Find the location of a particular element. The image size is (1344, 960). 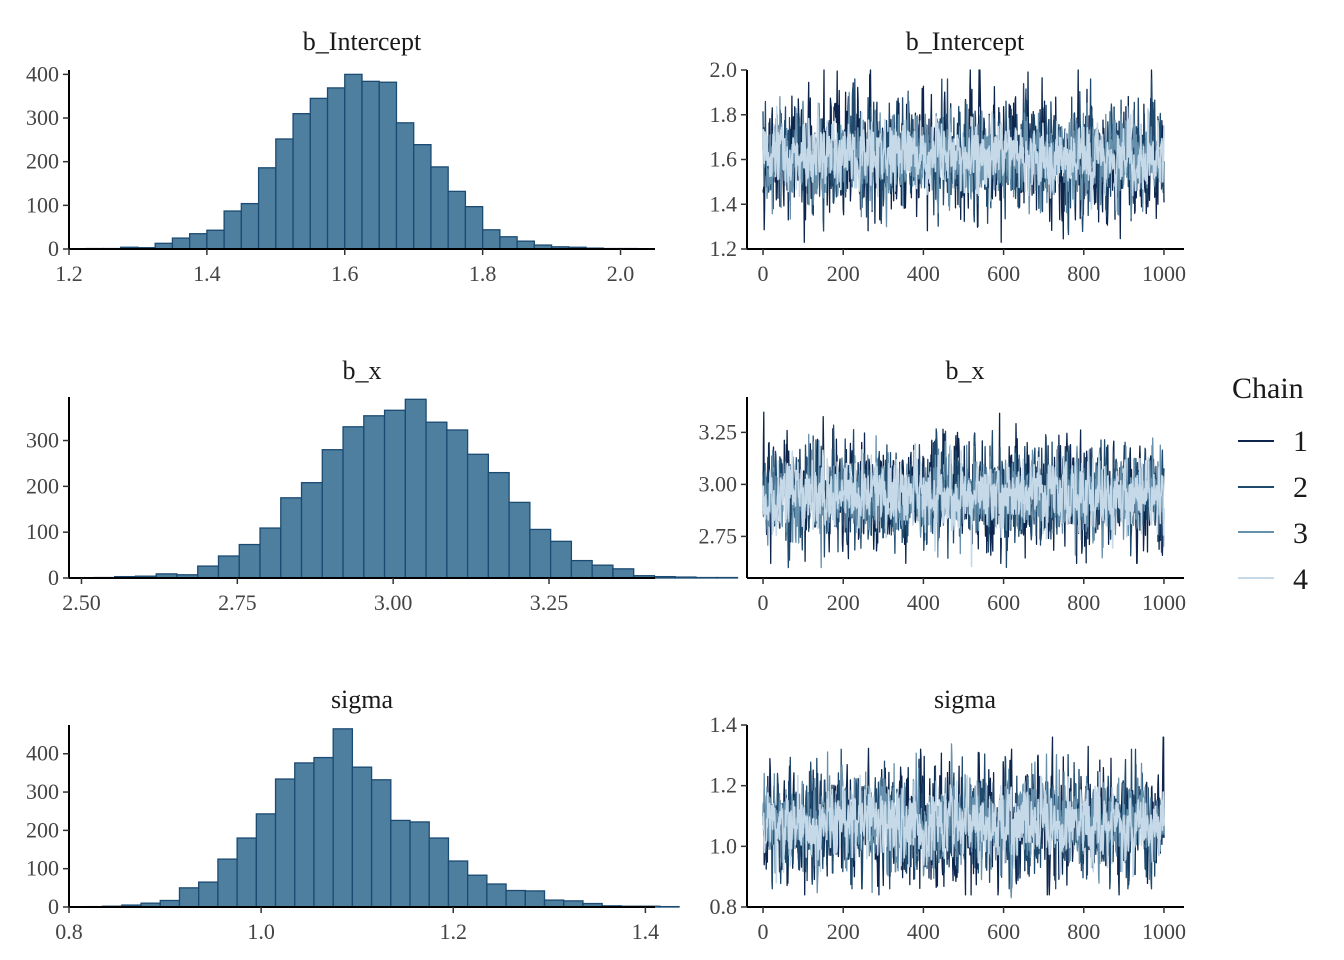

trace-panel-b-x: b_x 0 200 400 600 800 1000 2.75 3.00 3.25 is located at coordinates (942, 485).